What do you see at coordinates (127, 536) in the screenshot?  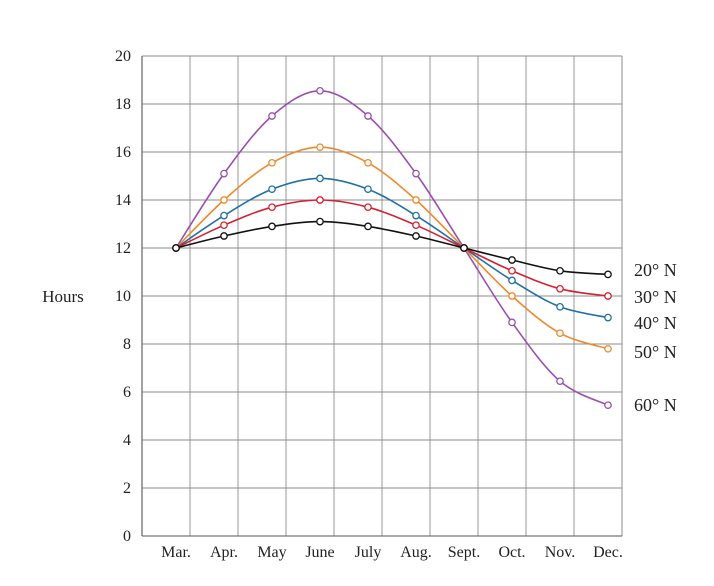 I see `y-tick-label: 0` at bounding box center [127, 536].